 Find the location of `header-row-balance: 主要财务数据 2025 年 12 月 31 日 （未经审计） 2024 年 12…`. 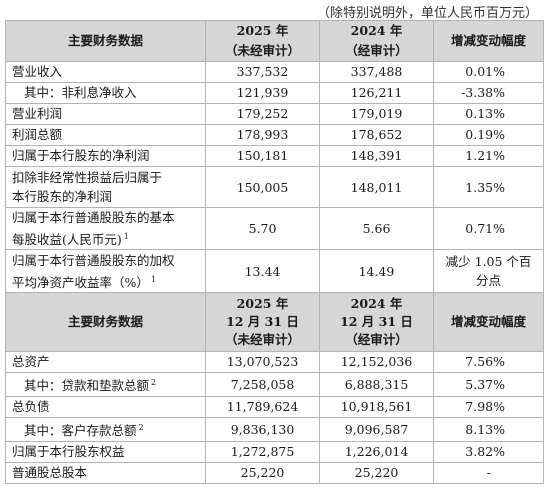

header-row-balance: 主要财务数据 2025 年 12 月 31 日 （未经审计） 2024 年 12… is located at coordinates (274, 322).